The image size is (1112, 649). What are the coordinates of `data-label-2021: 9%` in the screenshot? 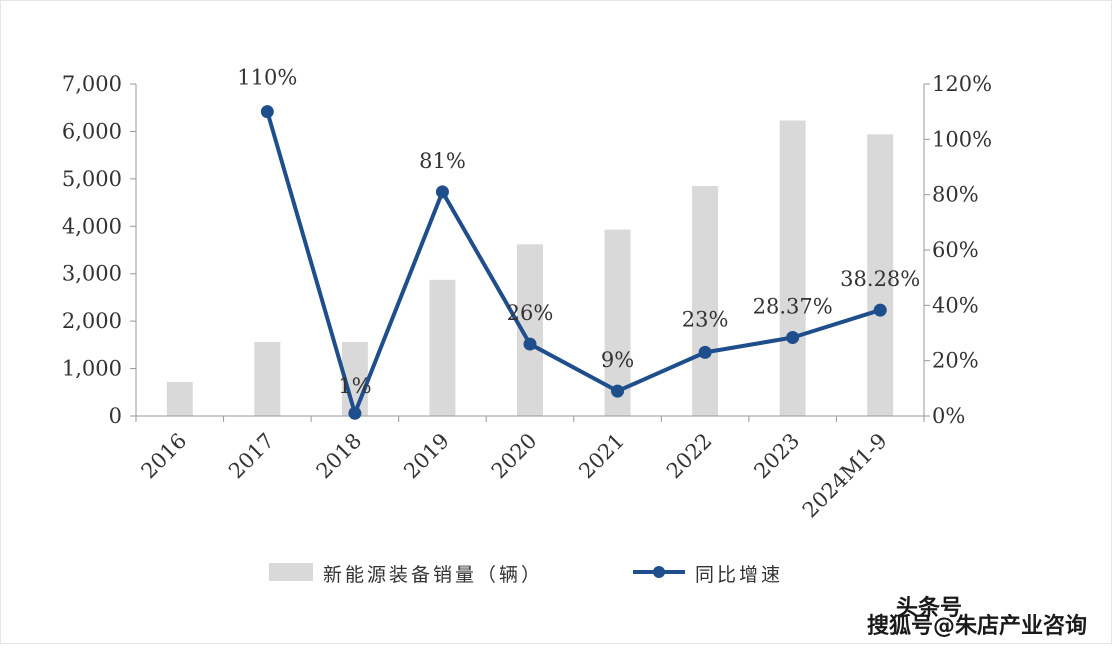 It's located at (617, 360).